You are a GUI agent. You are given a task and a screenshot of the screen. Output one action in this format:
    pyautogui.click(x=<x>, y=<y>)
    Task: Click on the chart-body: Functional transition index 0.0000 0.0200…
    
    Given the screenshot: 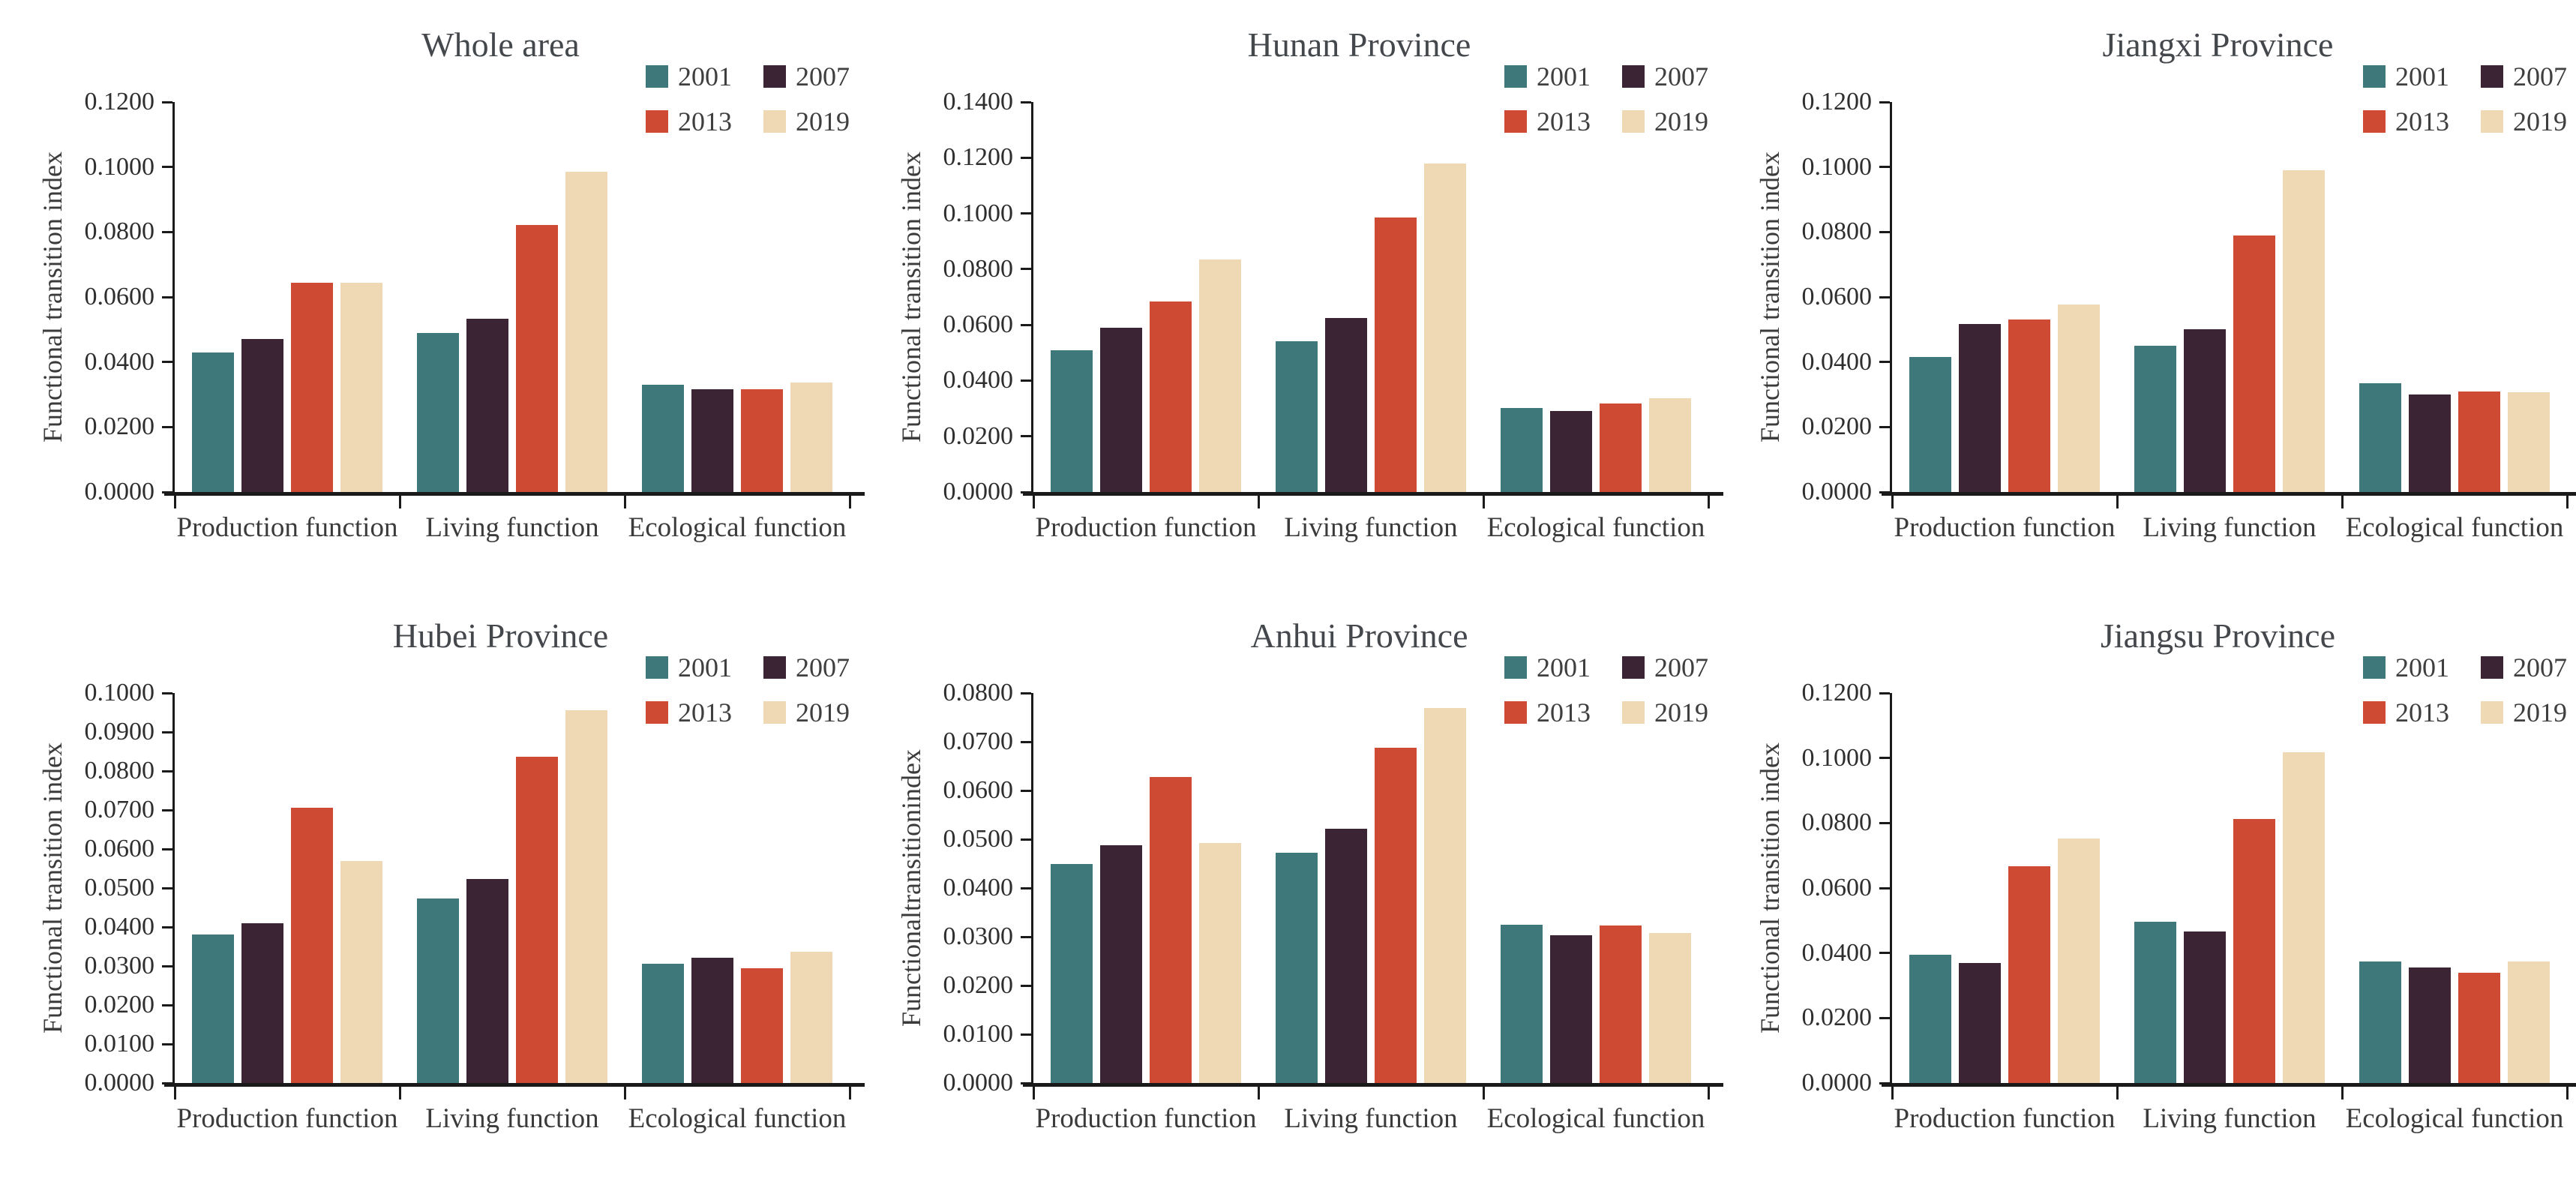 What is the action you would take?
    pyautogui.click(x=1306, y=328)
    